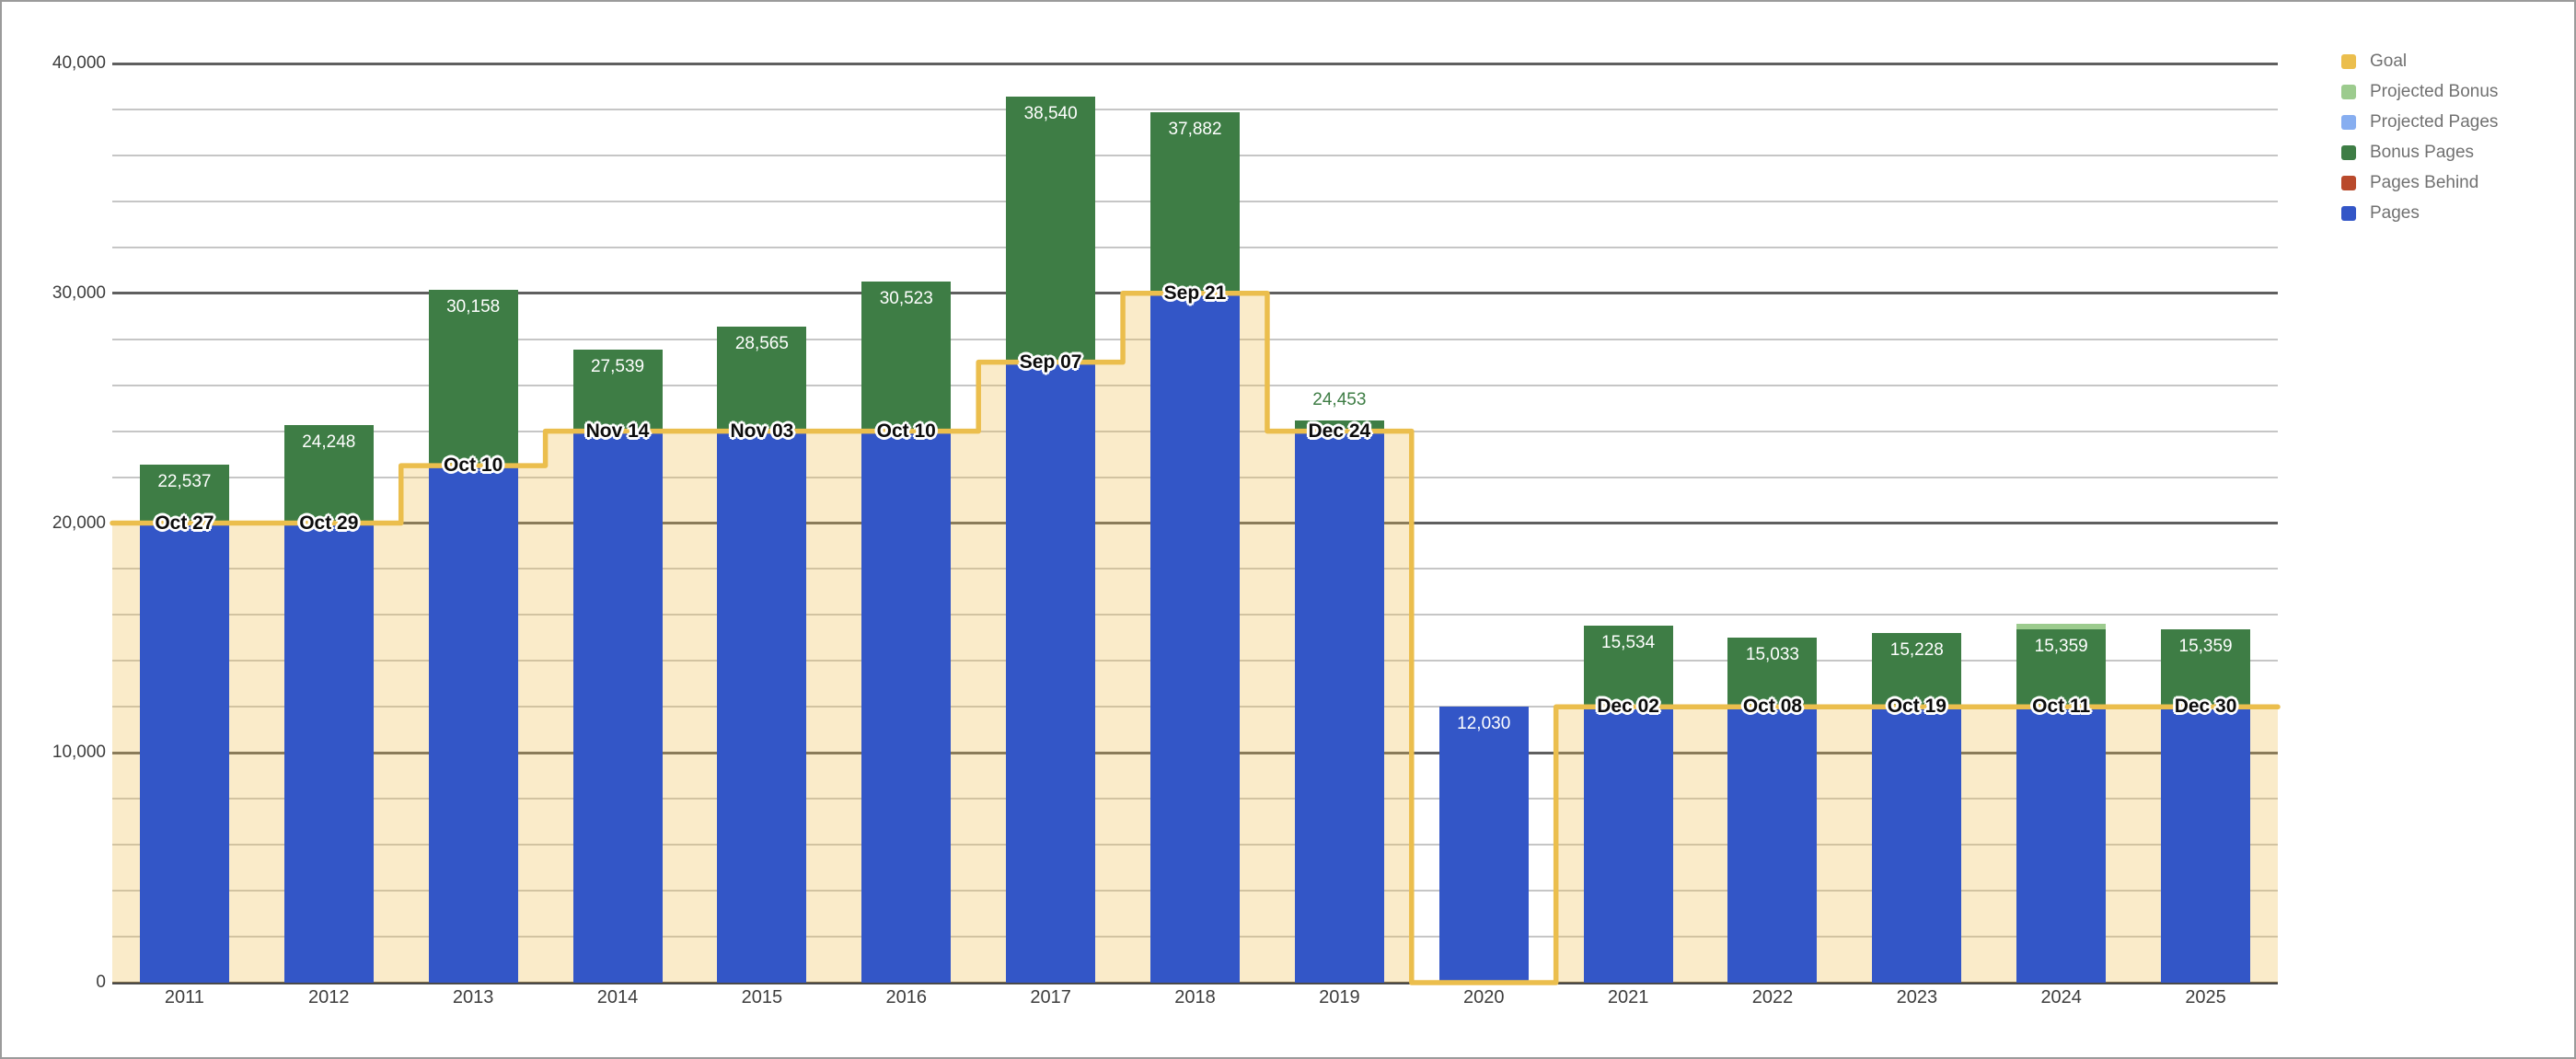  What do you see at coordinates (329, 442) in the screenshot?
I see `bar-total-label-2012: 24,248` at bounding box center [329, 442].